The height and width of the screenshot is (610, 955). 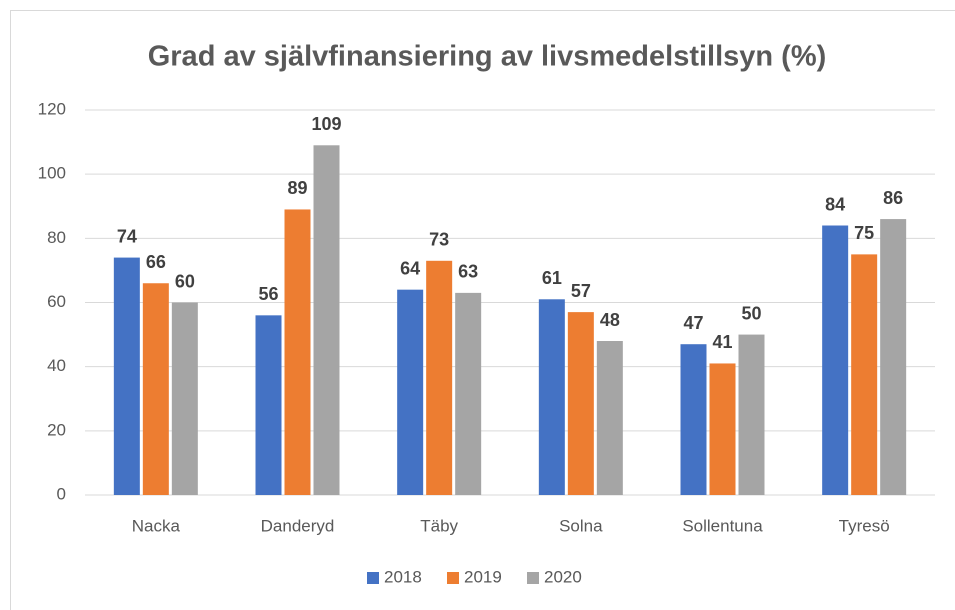 What do you see at coordinates (56, 237) in the screenshot?
I see `y-tick-label: 80` at bounding box center [56, 237].